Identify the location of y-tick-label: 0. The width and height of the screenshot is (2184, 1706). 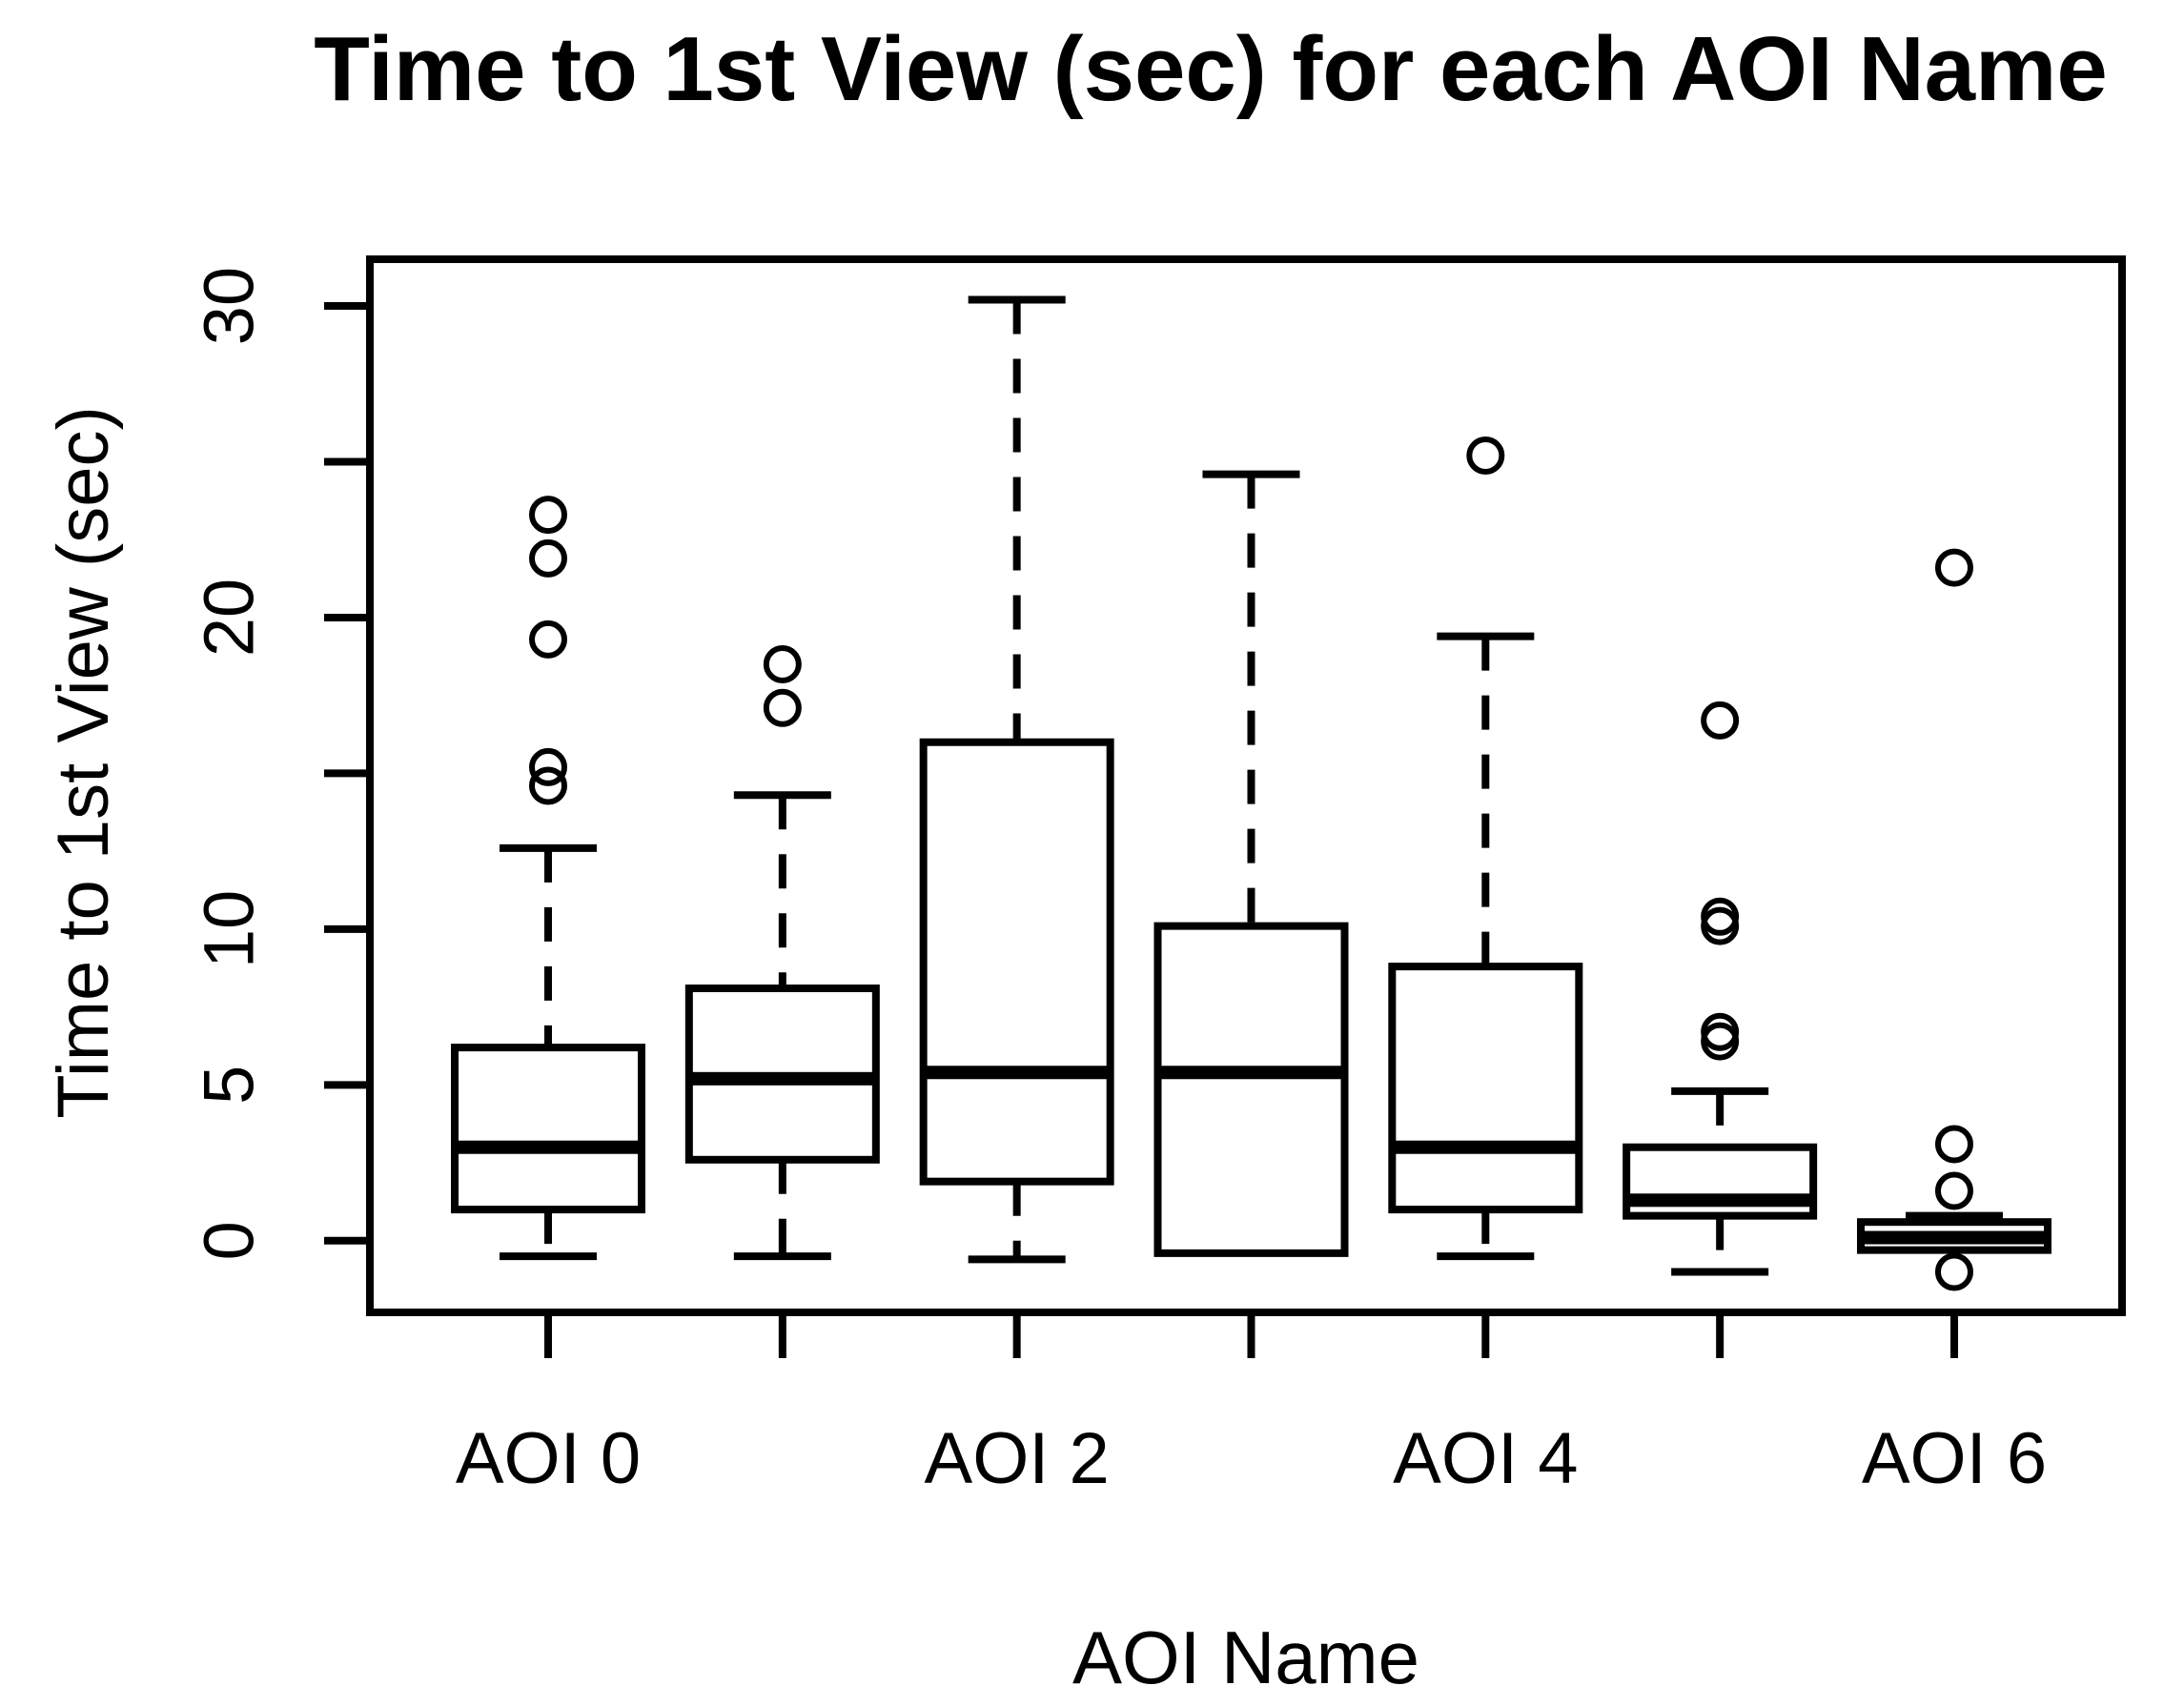
(229, 1241).